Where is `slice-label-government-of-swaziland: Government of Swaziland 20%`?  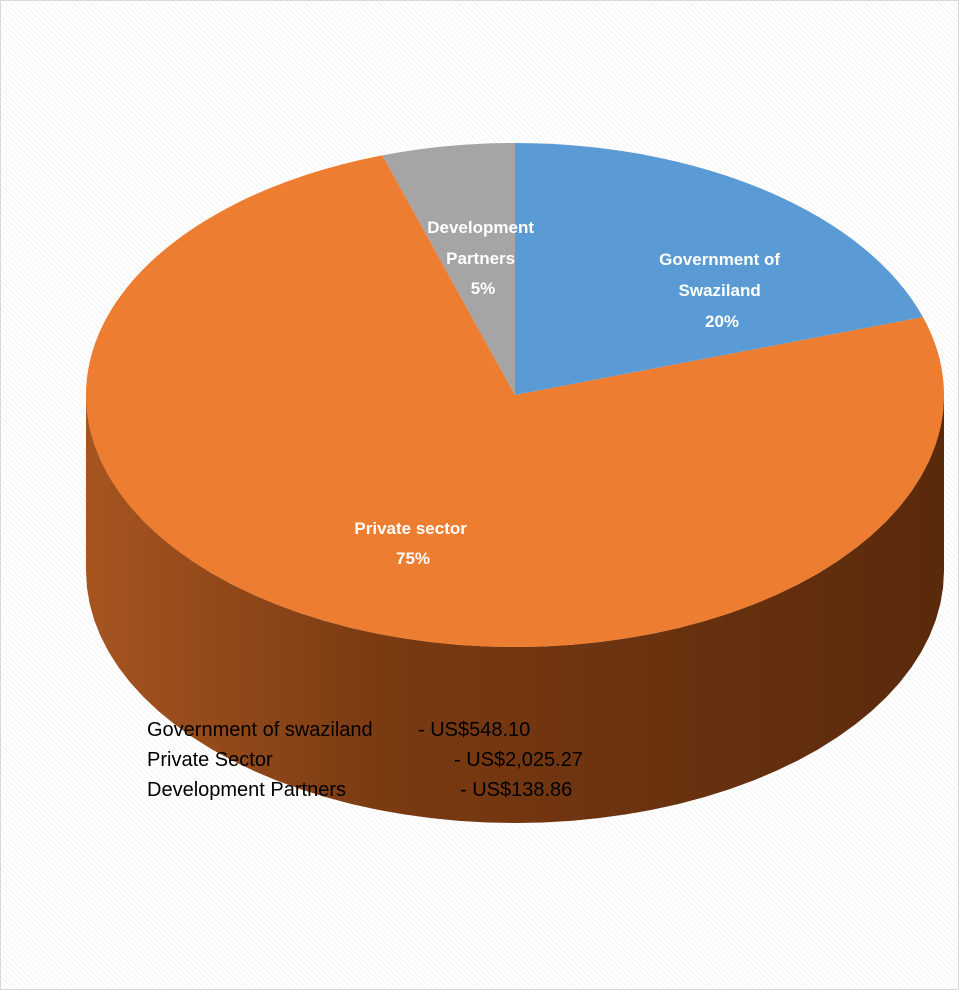 slice-label-government-of-swaziland: Government of Swaziland 20% is located at coordinates (722, 290).